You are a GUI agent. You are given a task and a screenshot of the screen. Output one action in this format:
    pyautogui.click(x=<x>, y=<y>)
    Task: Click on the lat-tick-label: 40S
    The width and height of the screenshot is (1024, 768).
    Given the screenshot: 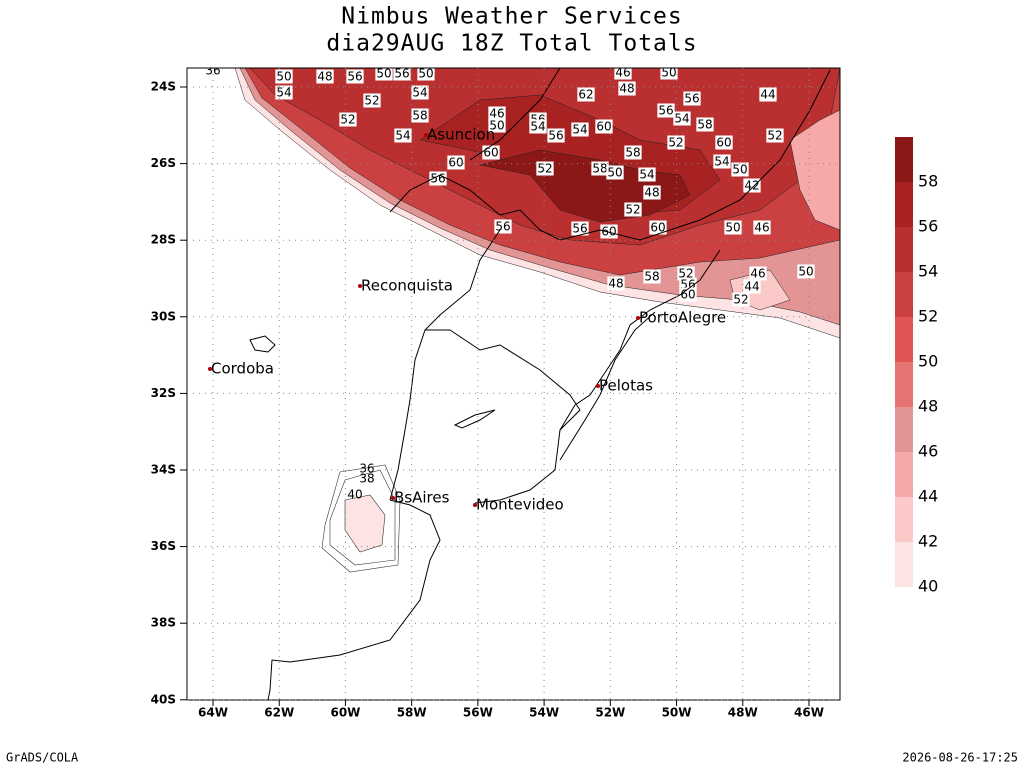 What is the action you would take?
    pyautogui.click(x=163, y=699)
    